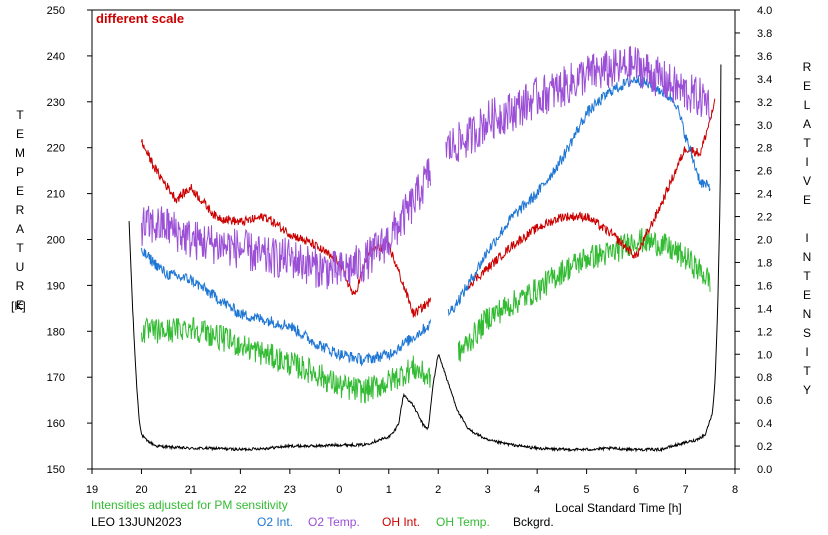  Describe the element at coordinates (533, 522) in the screenshot. I see `legend-bckgrd: Bckgrd.` at that location.